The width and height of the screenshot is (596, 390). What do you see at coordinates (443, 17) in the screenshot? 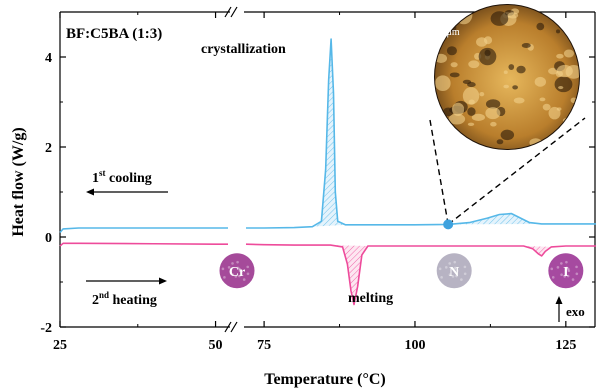
I see `scale-bar` at bounding box center [443, 17].